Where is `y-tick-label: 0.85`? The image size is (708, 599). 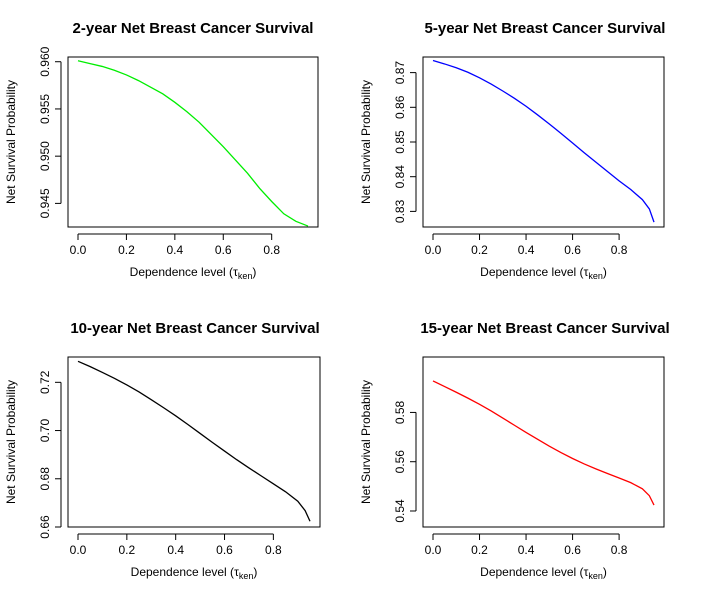
y-tick-label: 0.85 is located at coordinates (400, 142).